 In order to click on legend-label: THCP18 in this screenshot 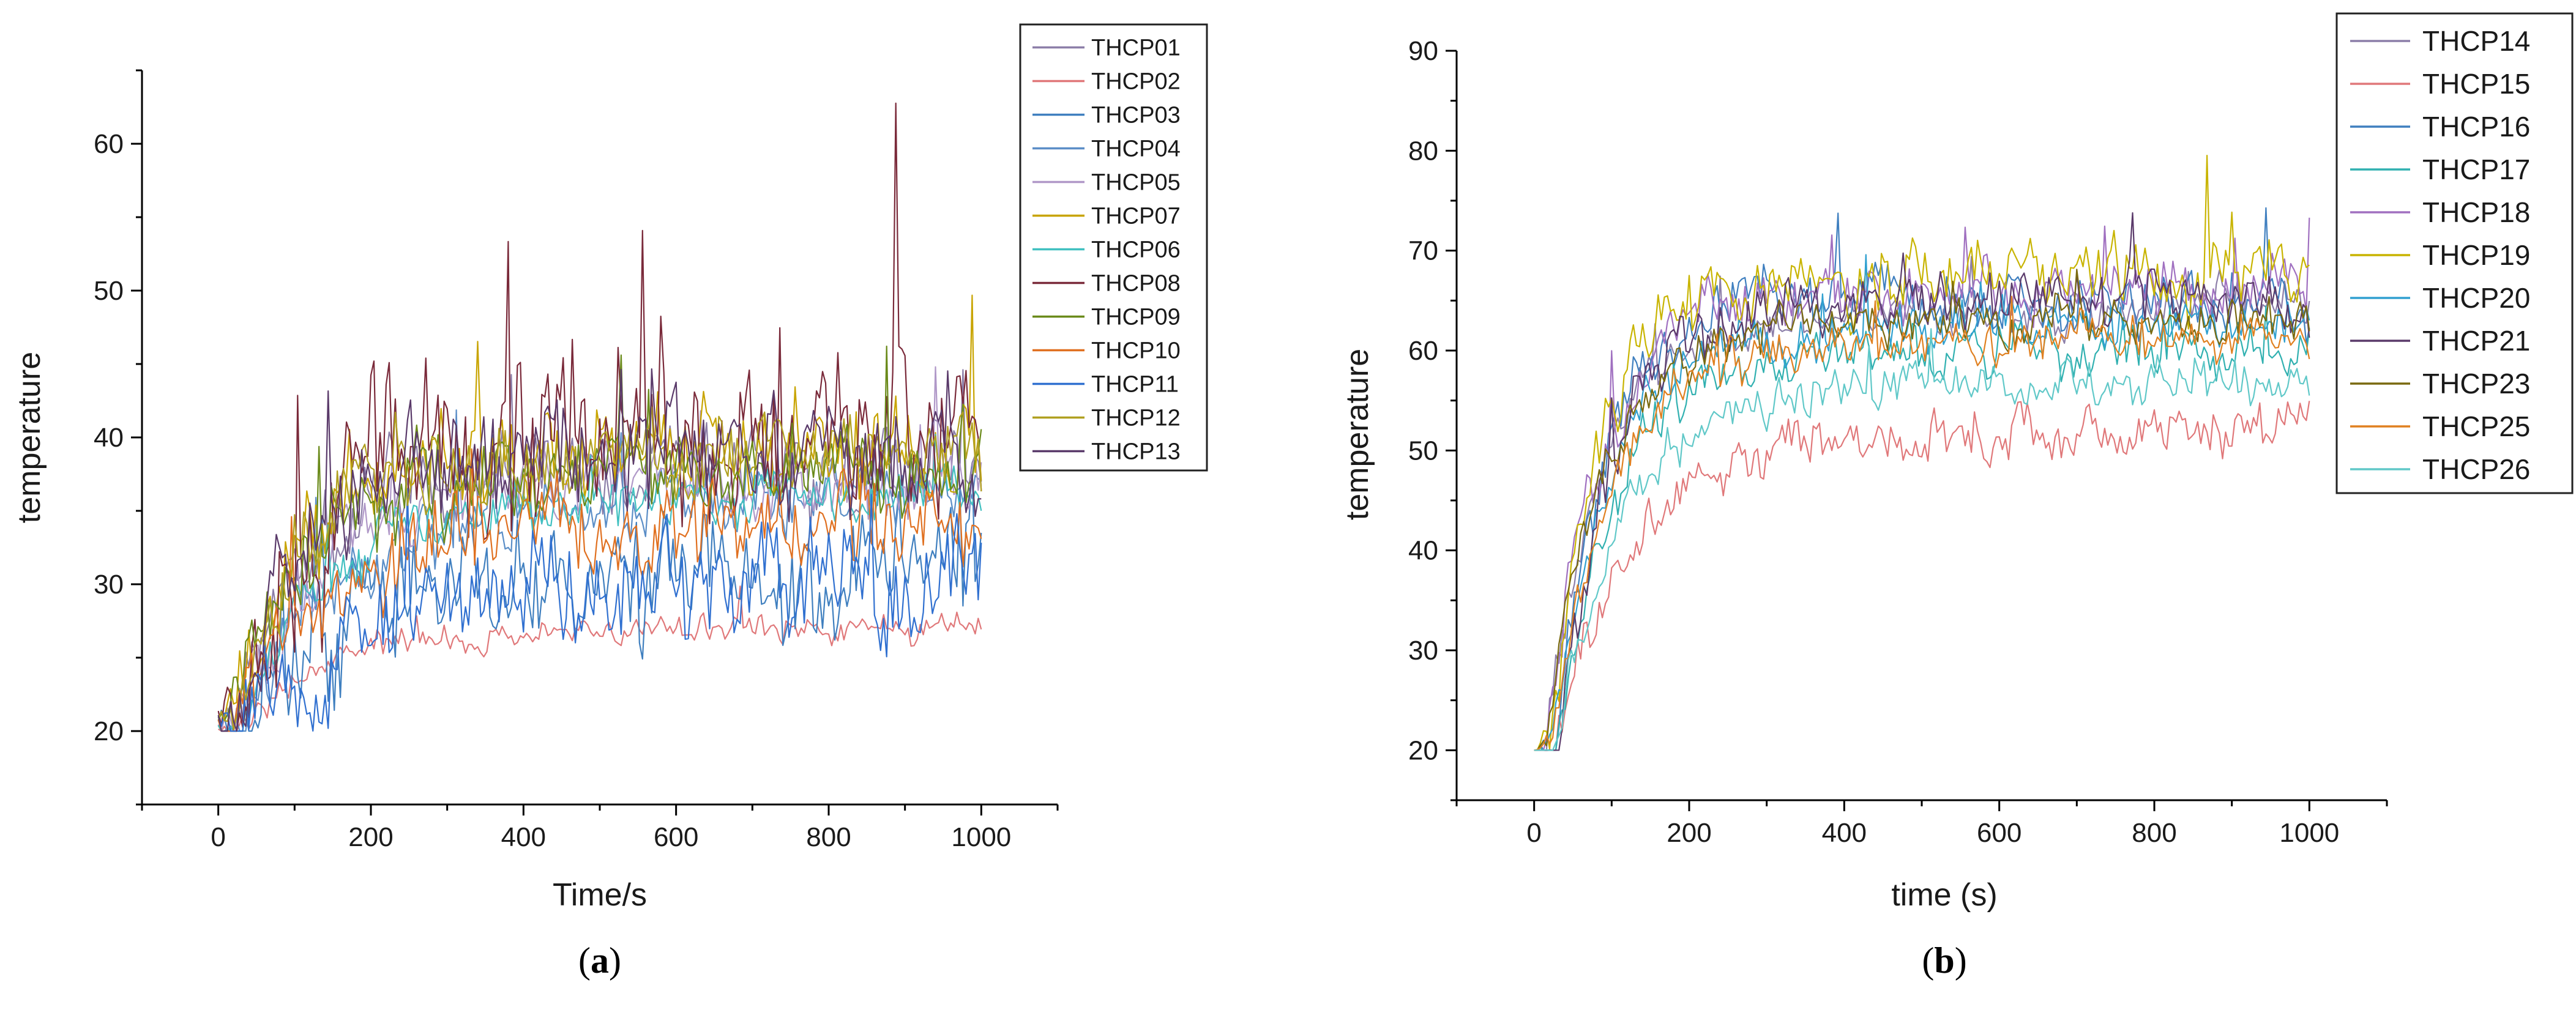, I will do `click(2476, 212)`.